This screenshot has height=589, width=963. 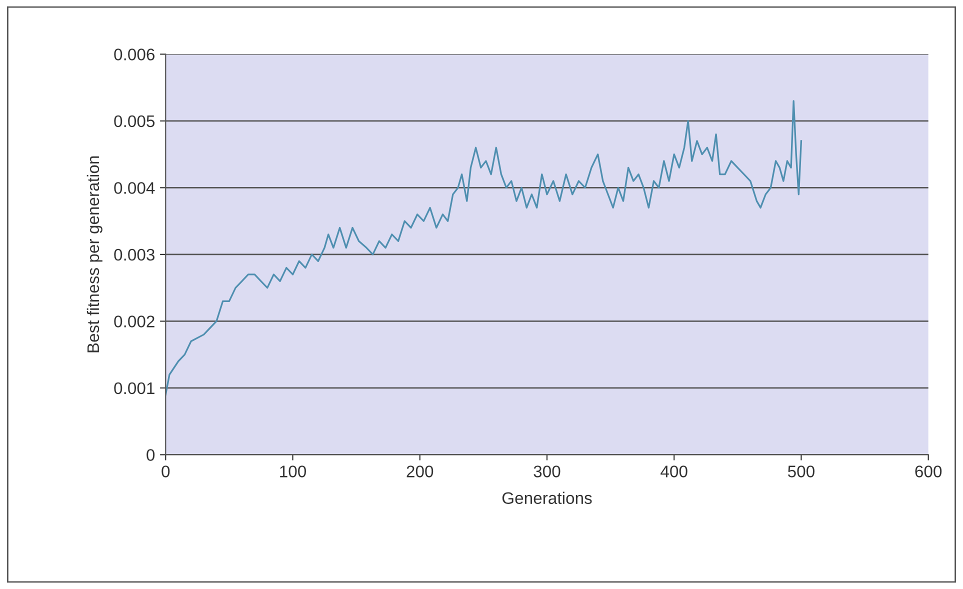 What do you see at coordinates (134, 322) in the screenshot?
I see `y-tick-label: 0.002` at bounding box center [134, 322].